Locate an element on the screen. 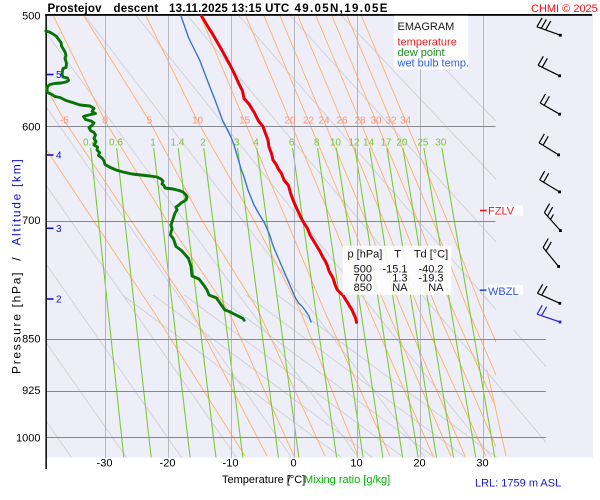 The height and width of the screenshot is (500, 600). svg-text: -20 is located at coordinates (168, 464).